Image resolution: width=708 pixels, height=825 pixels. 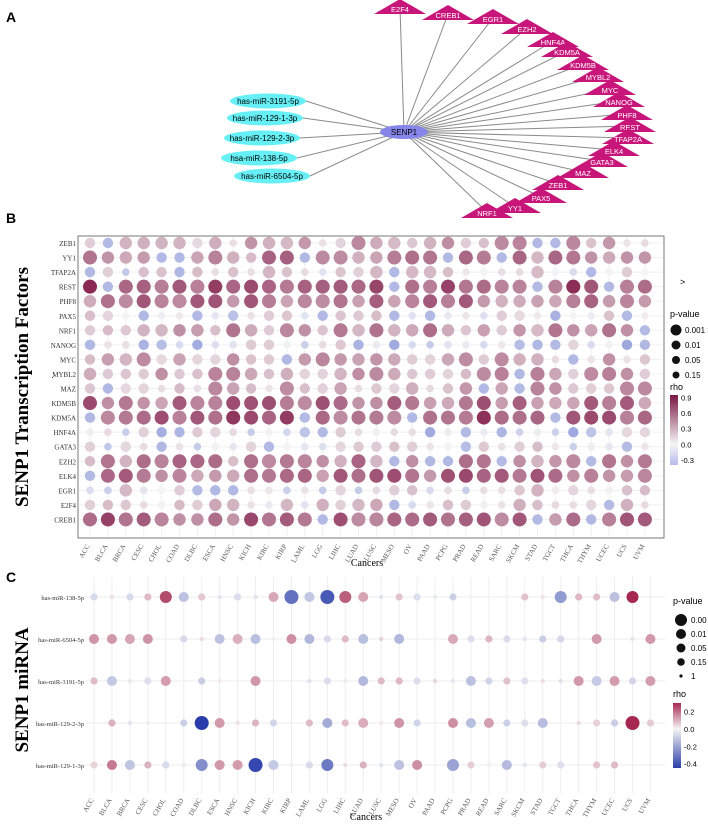 What do you see at coordinates (682, 282) in the screenshot?
I see `stray-gt-mark: >` at bounding box center [682, 282].